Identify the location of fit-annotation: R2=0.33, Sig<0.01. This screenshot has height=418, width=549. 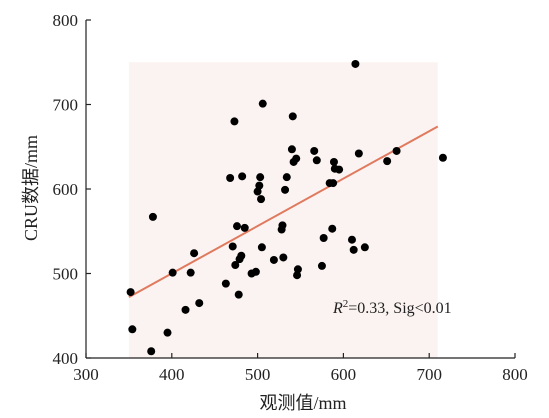
(392, 307).